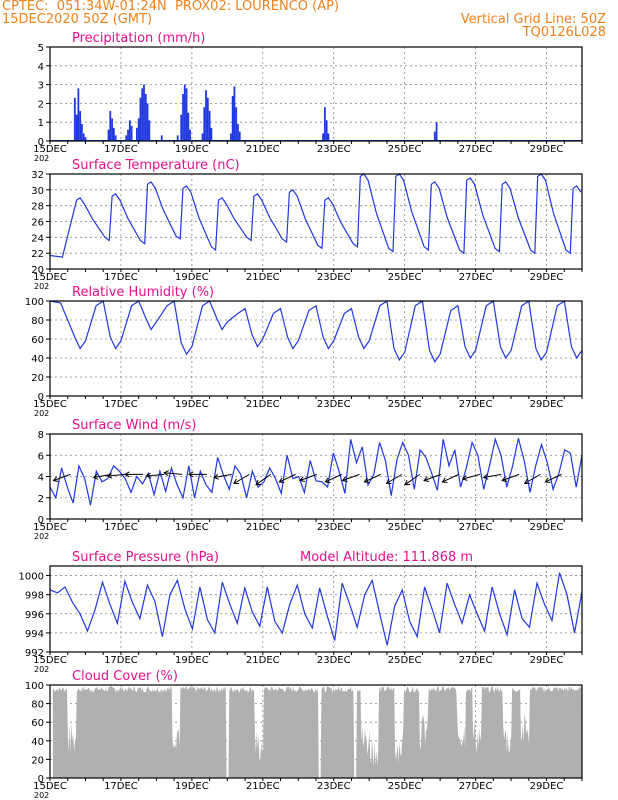 The height and width of the screenshot is (800, 618). Describe the element at coordinates (125, 676) in the screenshot. I see `panel-title: Cloud Cover (%)` at that location.